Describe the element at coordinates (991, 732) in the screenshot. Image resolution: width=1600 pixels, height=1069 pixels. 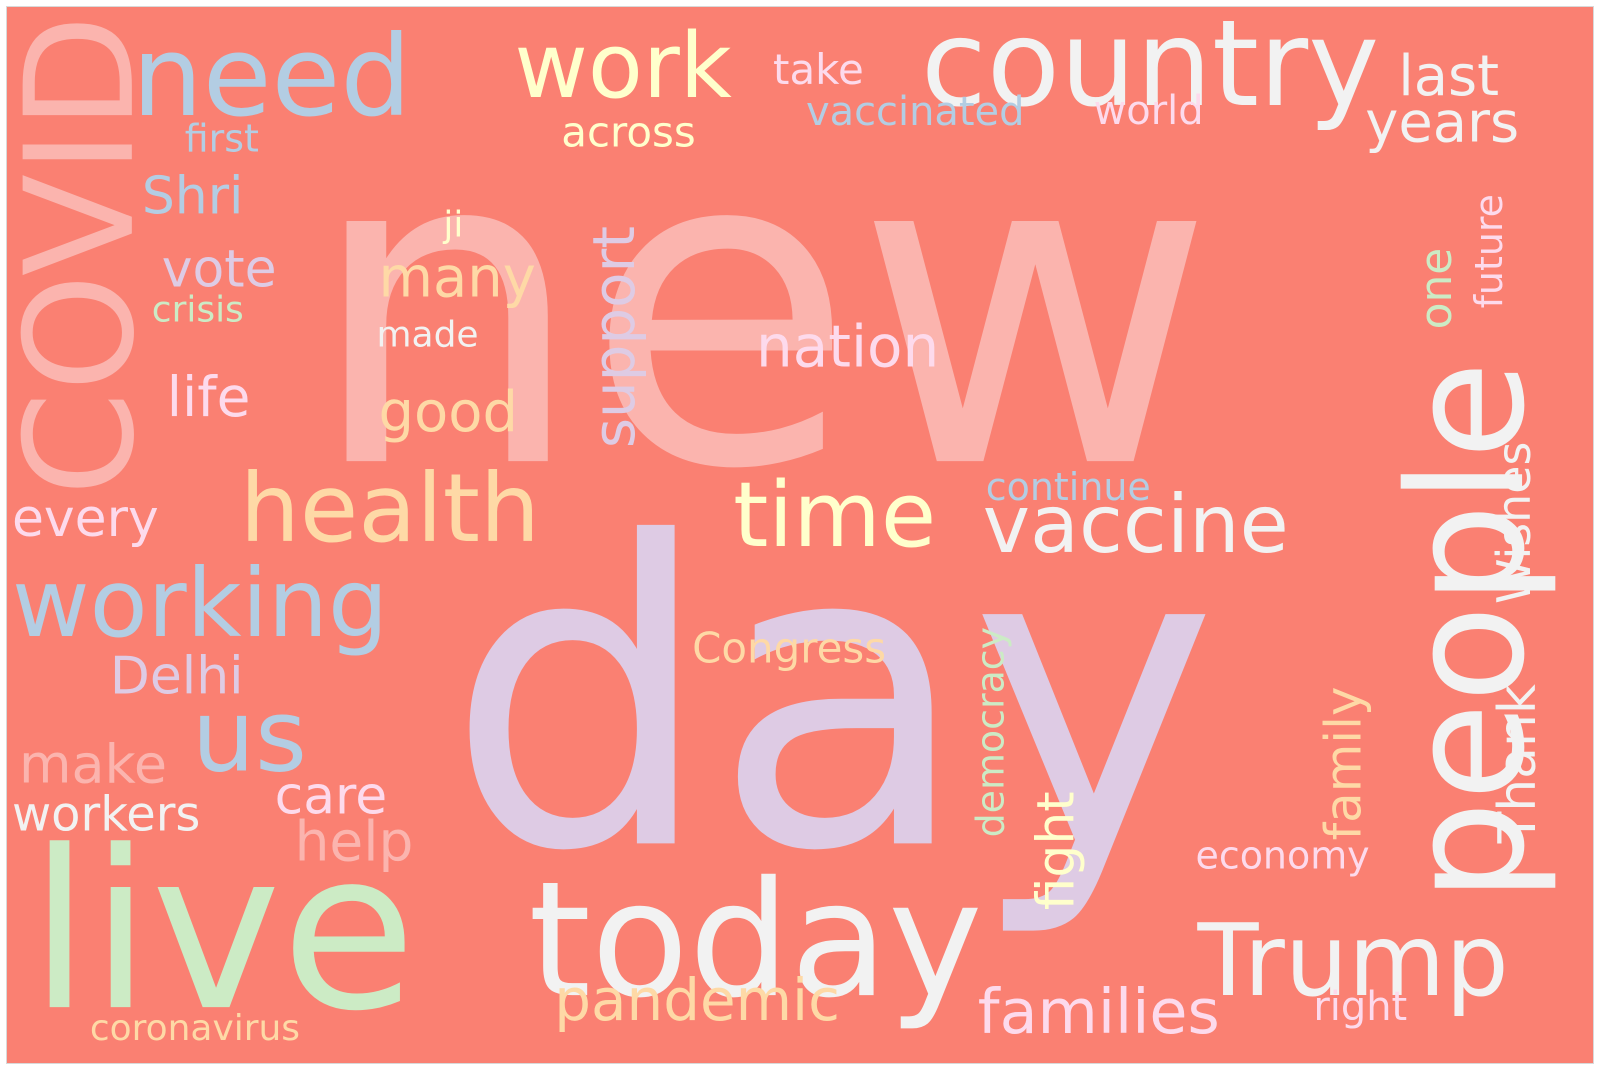
I see `word-democracy: democracy` at that location.